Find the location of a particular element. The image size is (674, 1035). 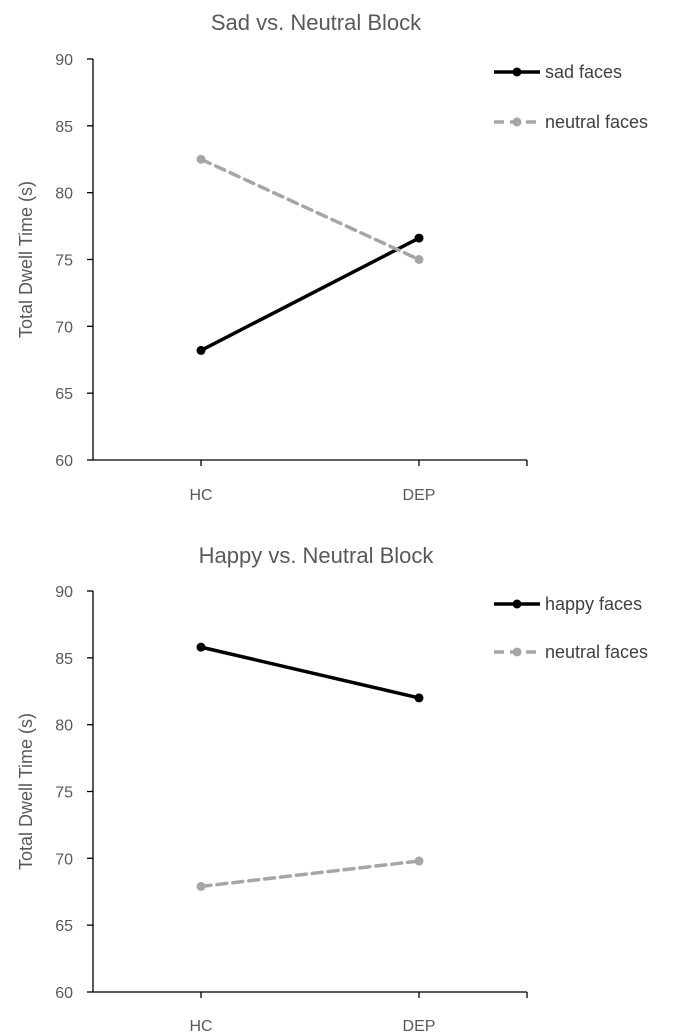

chart-title: Sad vs. Neutral Block is located at coordinates (316, 22).